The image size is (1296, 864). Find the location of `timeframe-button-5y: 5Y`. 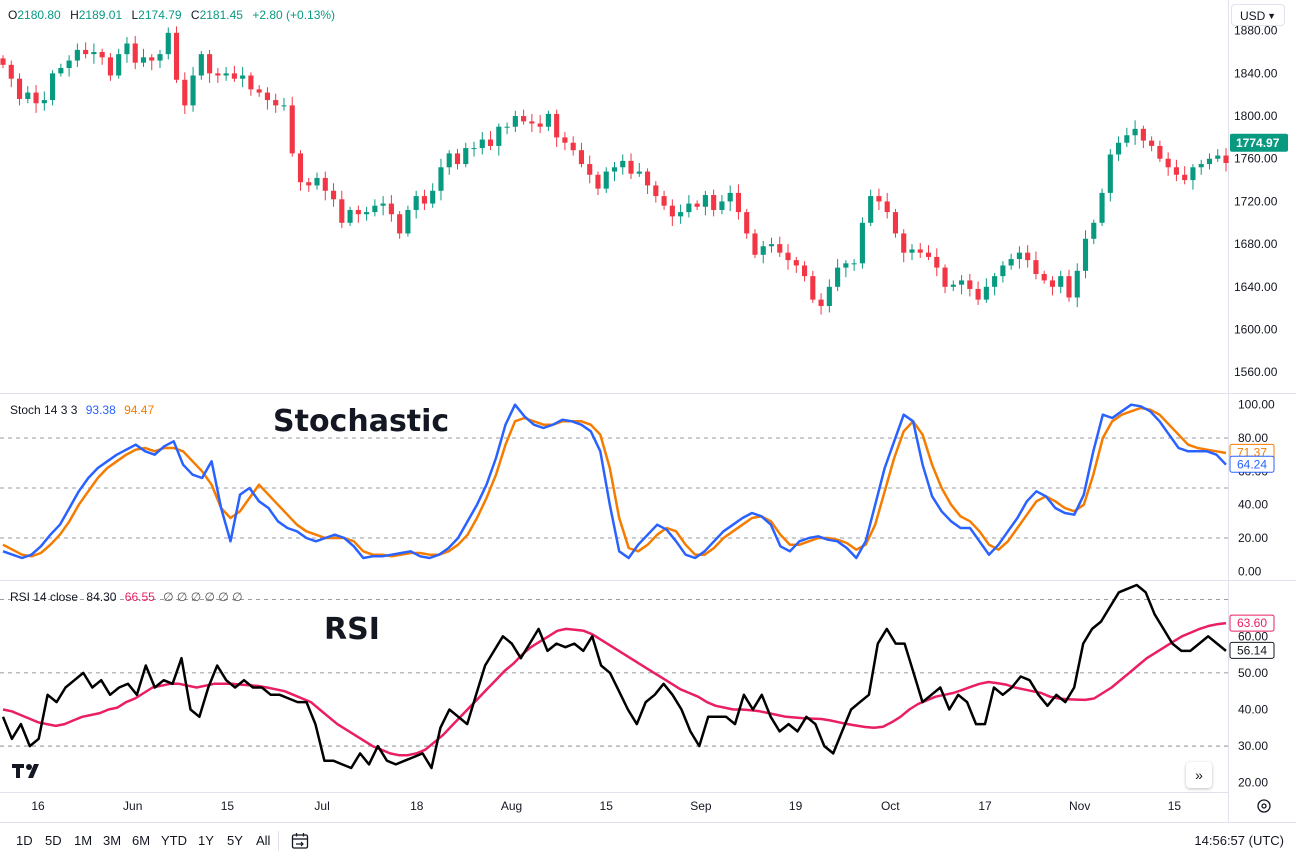

timeframe-button-5y: 5Y is located at coordinates (235, 840).